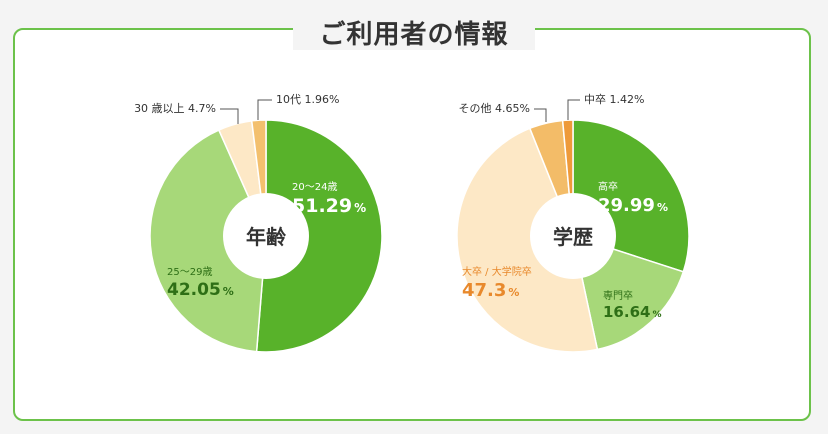  Describe the element at coordinates (314, 187) in the screenshot. I see `slice-label: 20～24歳` at that location.